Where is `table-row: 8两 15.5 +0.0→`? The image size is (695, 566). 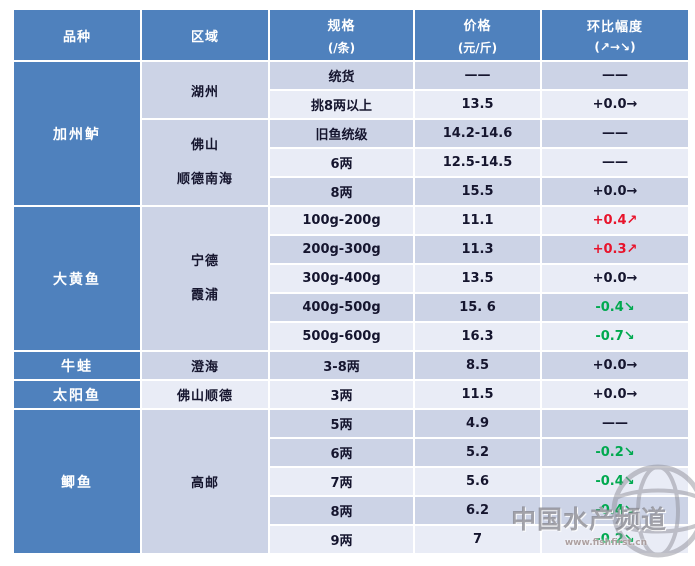 table-row: 8两 15.5 +0.0→ is located at coordinates (351, 191).